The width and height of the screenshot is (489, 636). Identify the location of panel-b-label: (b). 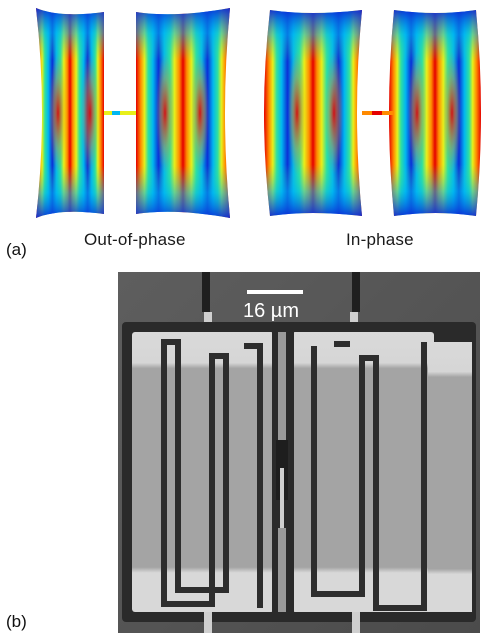
(16, 621).